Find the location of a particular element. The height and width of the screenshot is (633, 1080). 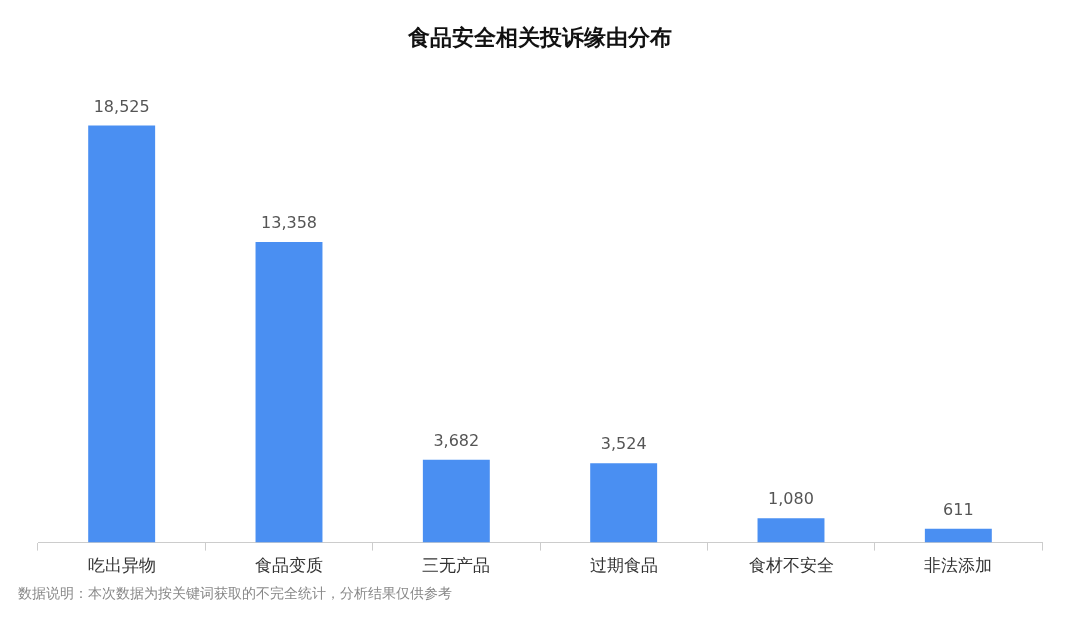

x-tick-label: 非法添加 is located at coordinates (958, 565).